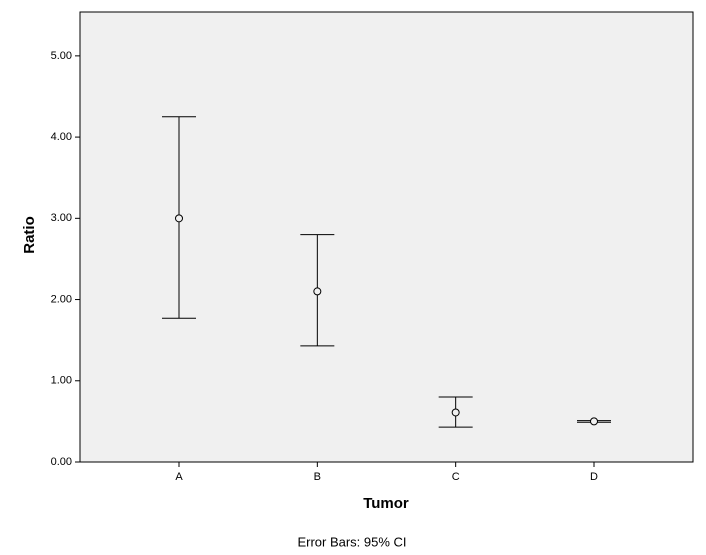 The height and width of the screenshot is (555, 706). I want to click on y-tick-label: 4.00, so click(61, 137).